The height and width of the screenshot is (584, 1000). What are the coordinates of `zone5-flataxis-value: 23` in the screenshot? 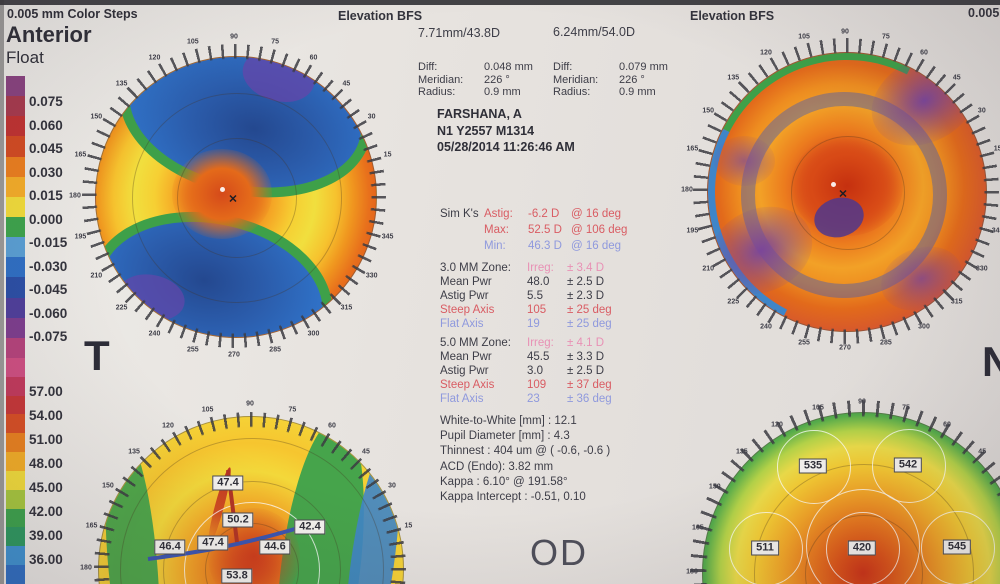 It's located at (533, 398).